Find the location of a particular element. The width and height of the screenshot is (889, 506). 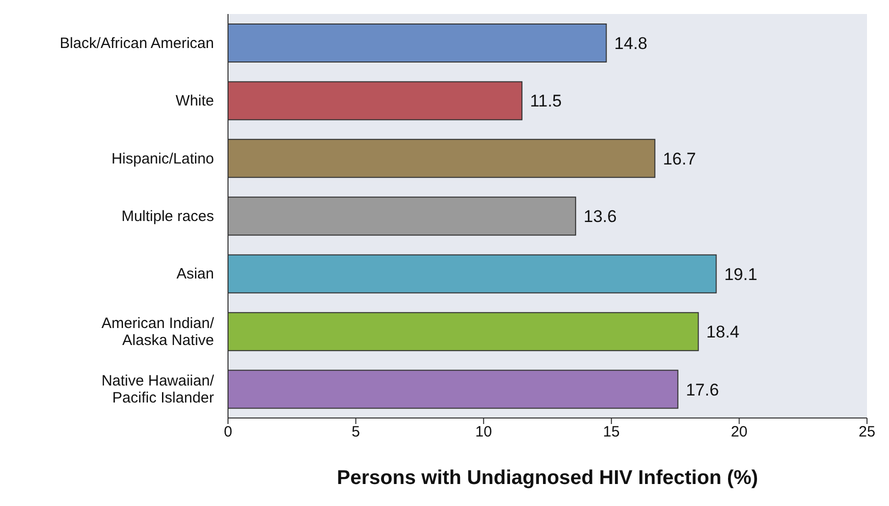

data-label: 16.7 is located at coordinates (679, 158).